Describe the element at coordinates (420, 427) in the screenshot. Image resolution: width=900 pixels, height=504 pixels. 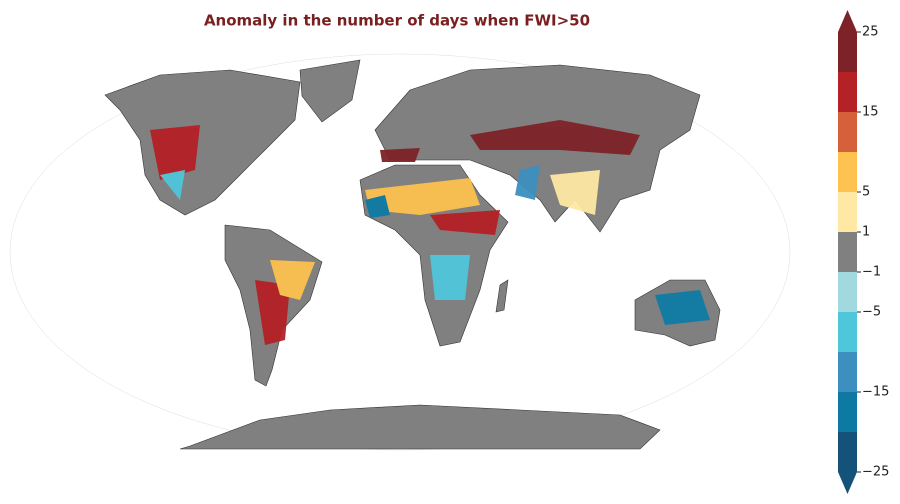
I see `antarctica` at that location.